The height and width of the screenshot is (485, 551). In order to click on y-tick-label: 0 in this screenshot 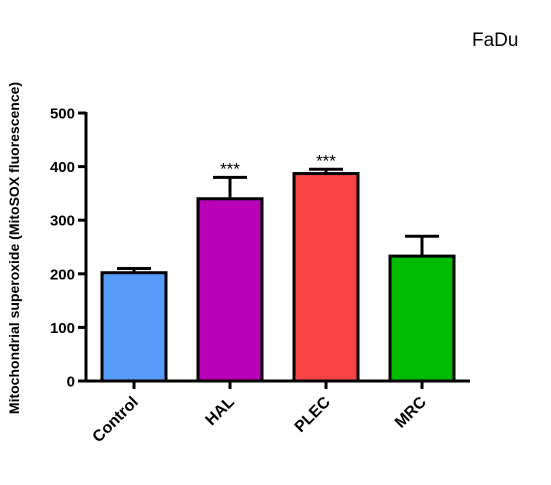, I will do `click(71, 382)`.